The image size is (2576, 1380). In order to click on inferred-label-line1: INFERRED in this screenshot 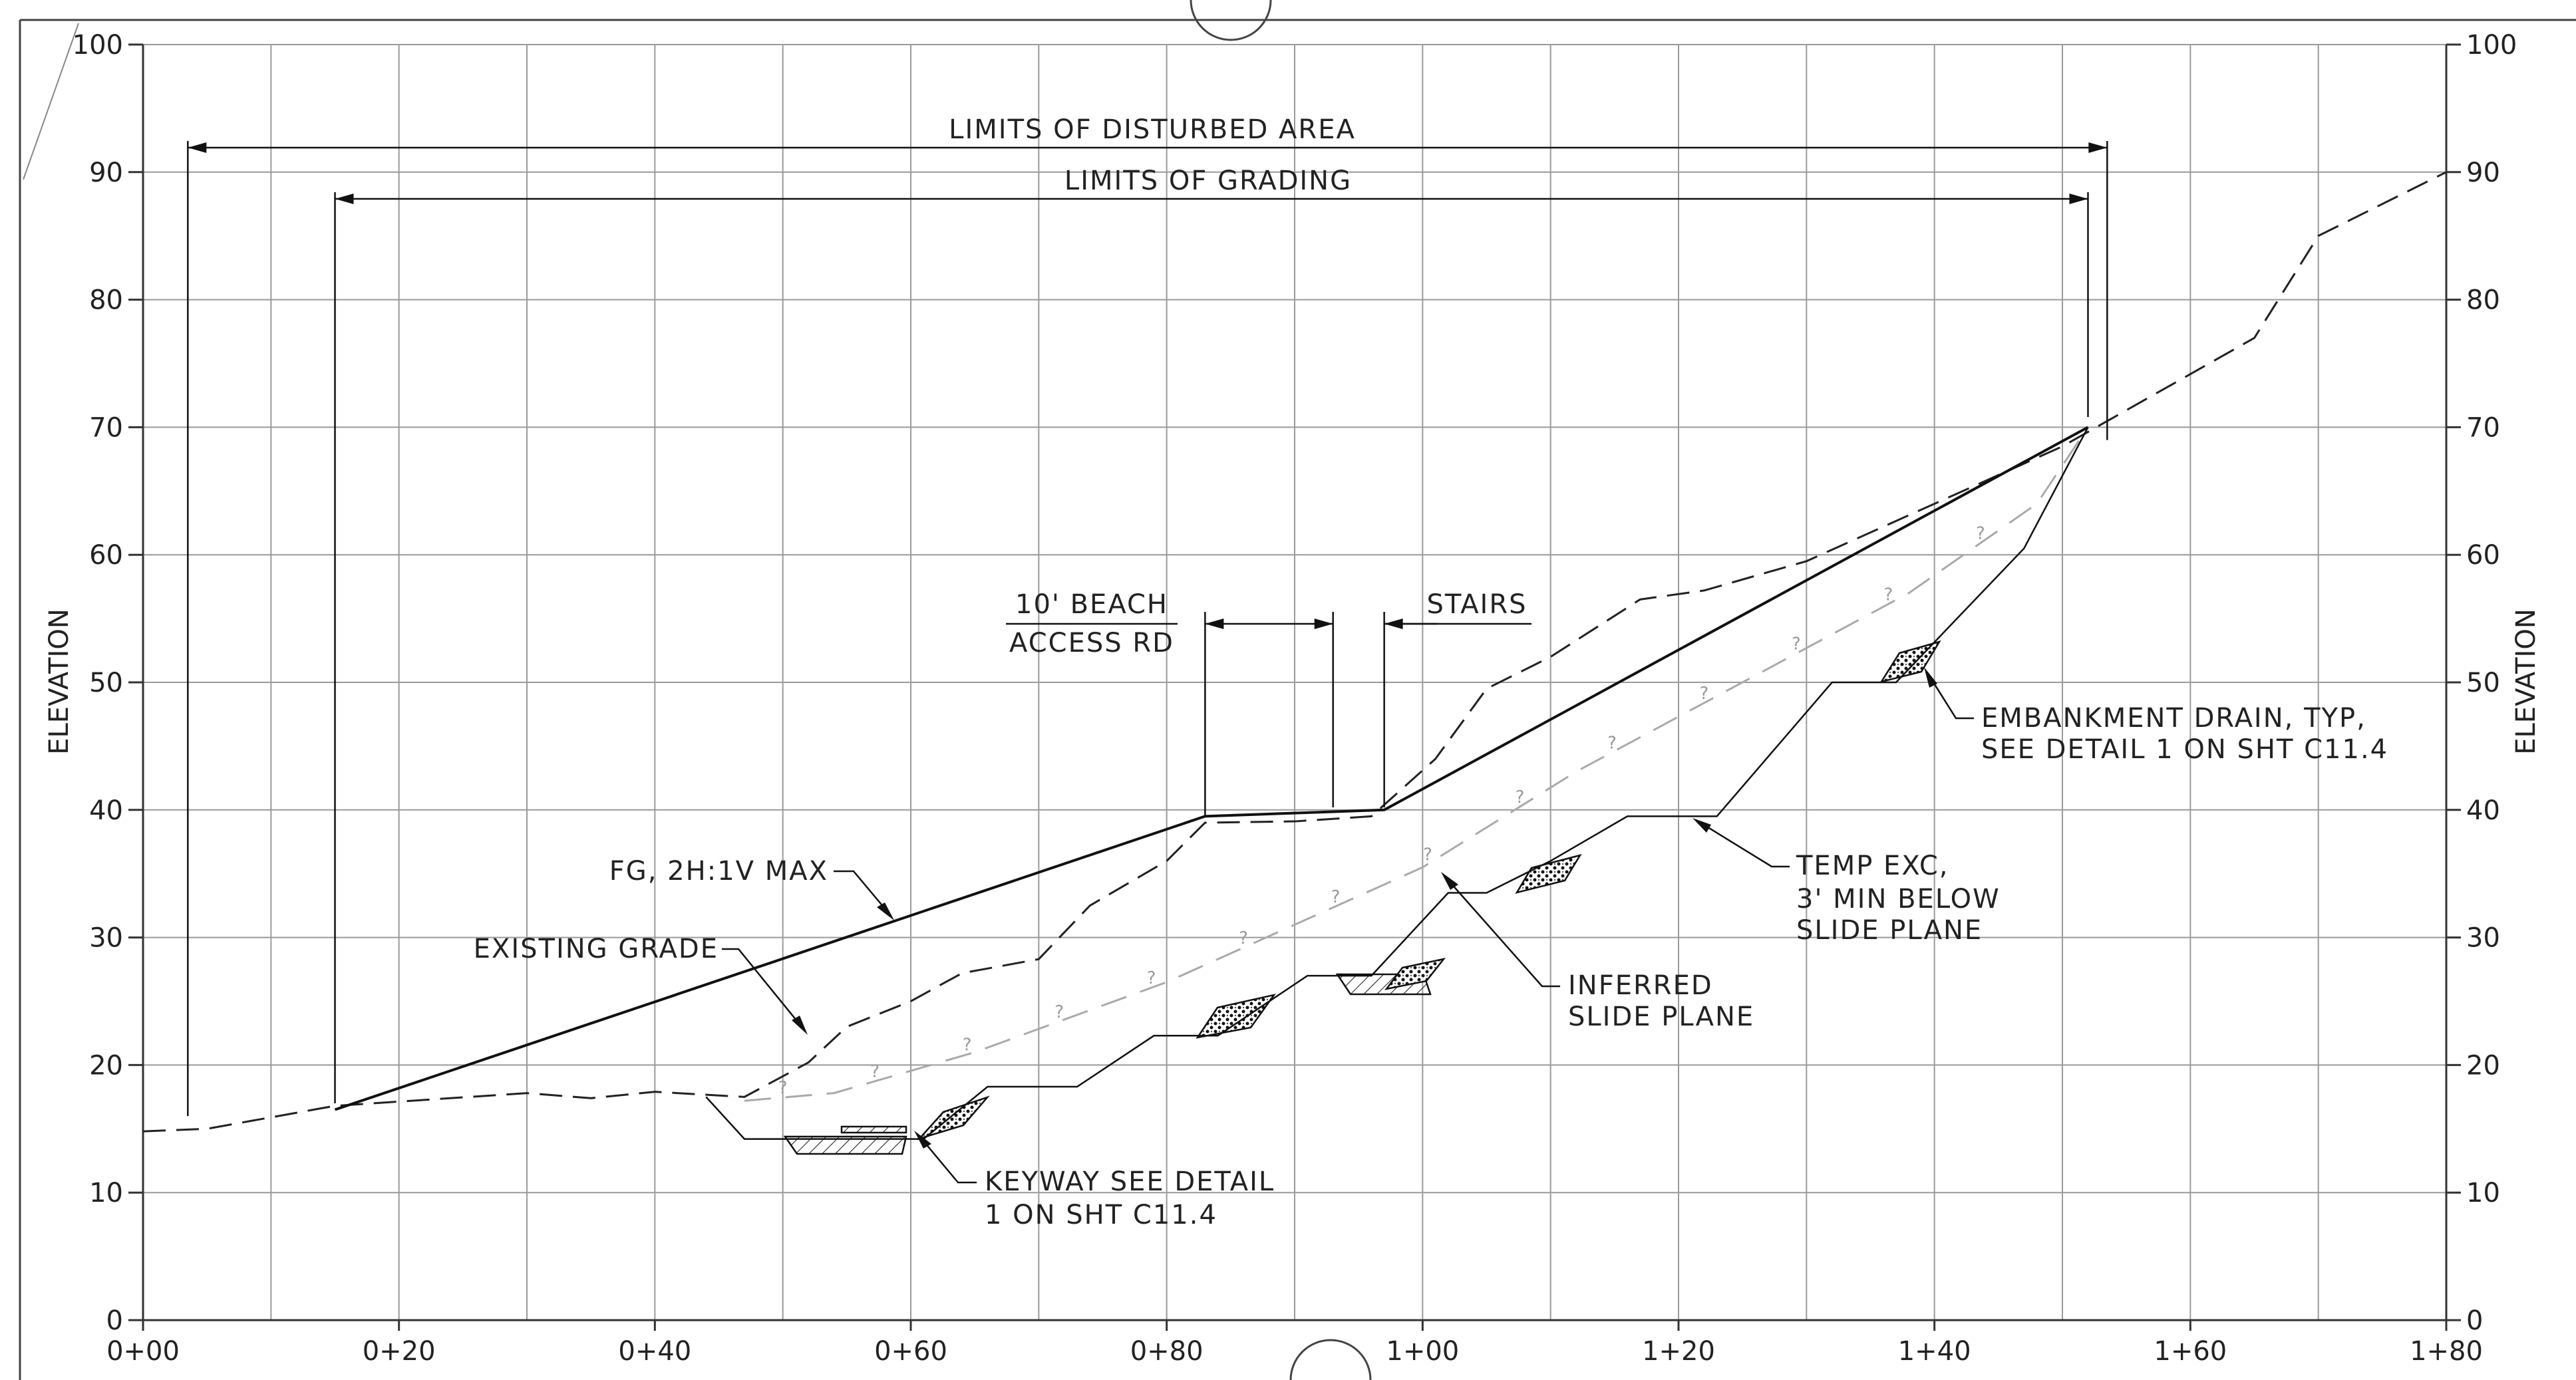, I will do `click(1640, 985)`.